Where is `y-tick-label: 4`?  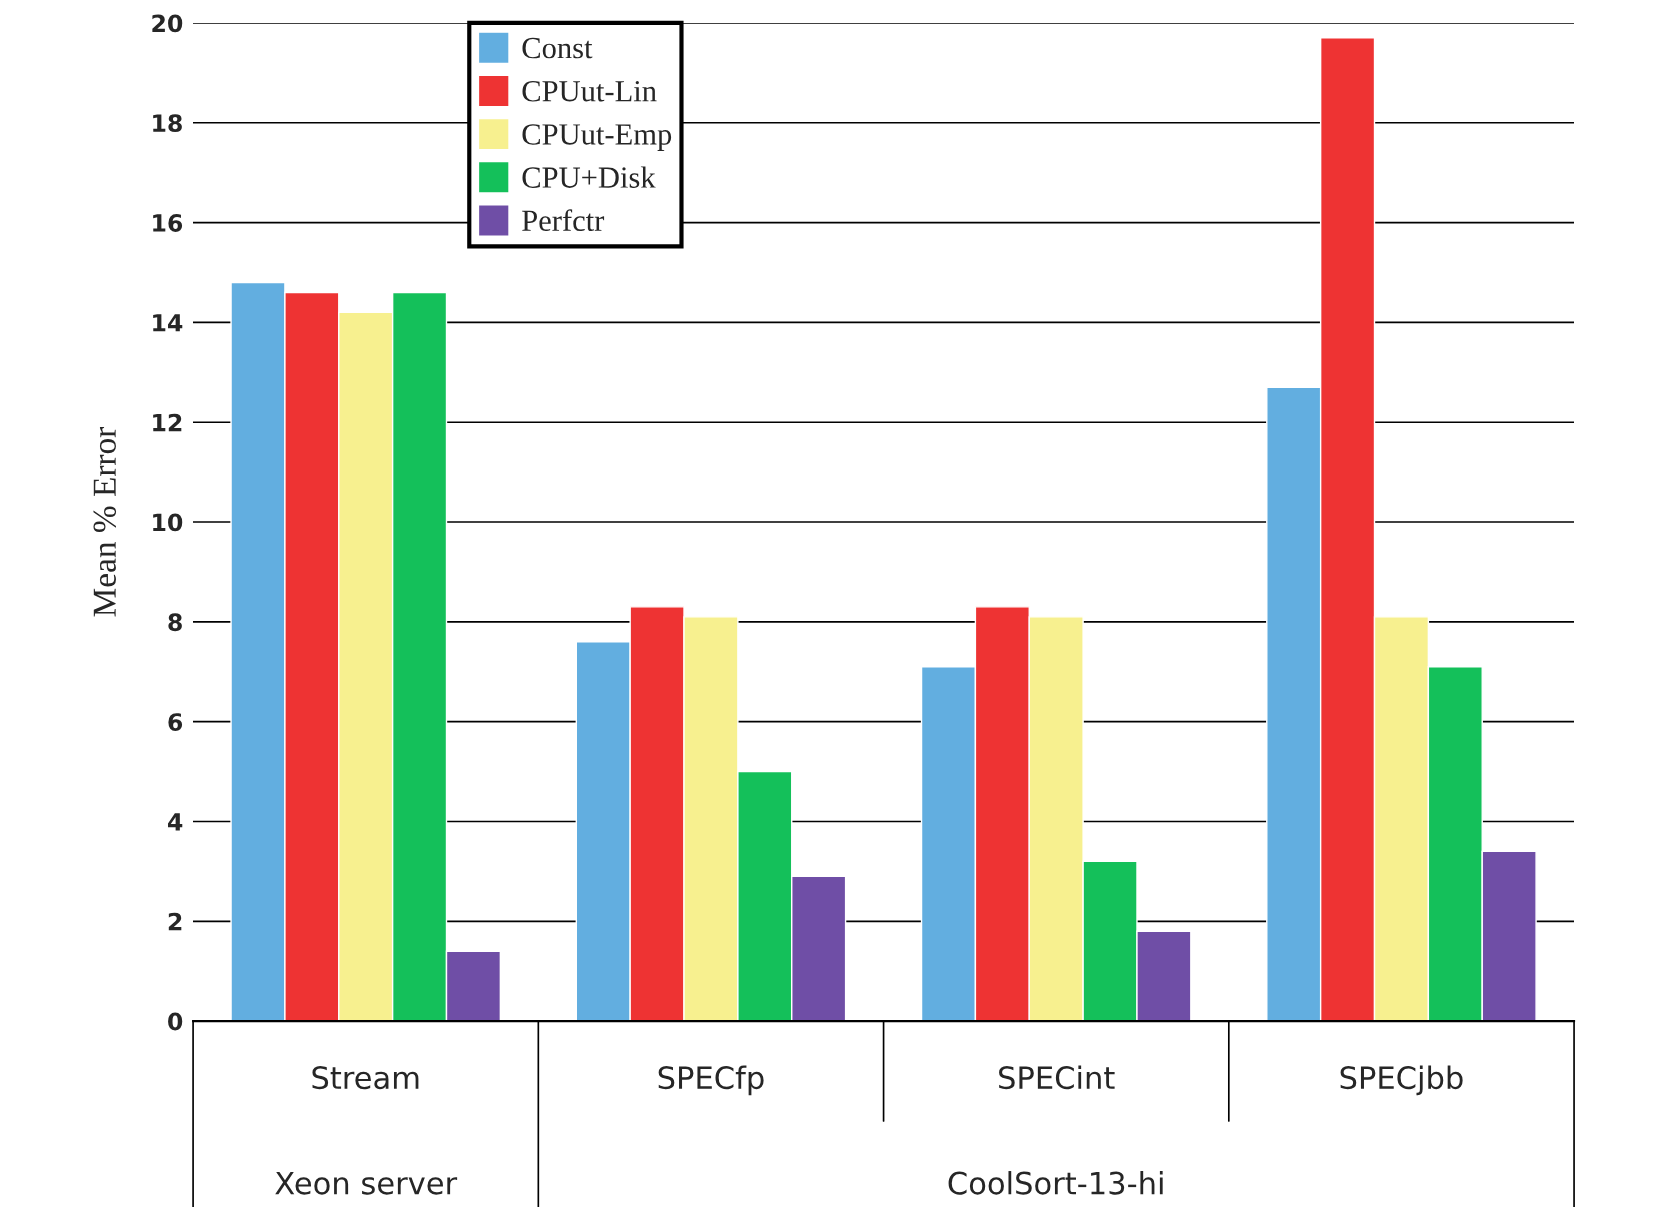 y-tick-label: 4 is located at coordinates (175, 822).